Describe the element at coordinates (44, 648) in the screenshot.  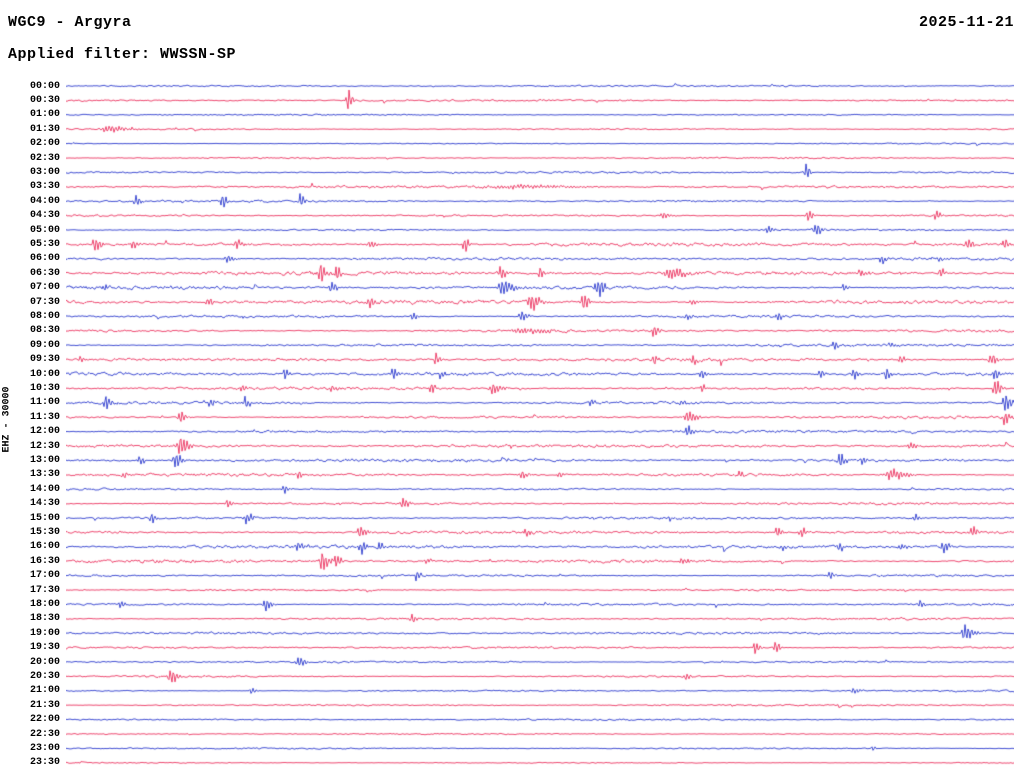
I see `time-label: 19:30` at that location.